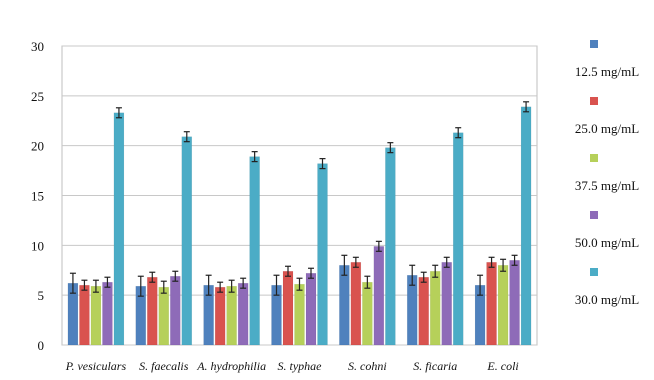 Image resolution: width=654 pixels, height=380 pixels. Describe the element at coordinates (164, 366) in the screenshot. I see `x-category-label: S. faecalis` at that location.